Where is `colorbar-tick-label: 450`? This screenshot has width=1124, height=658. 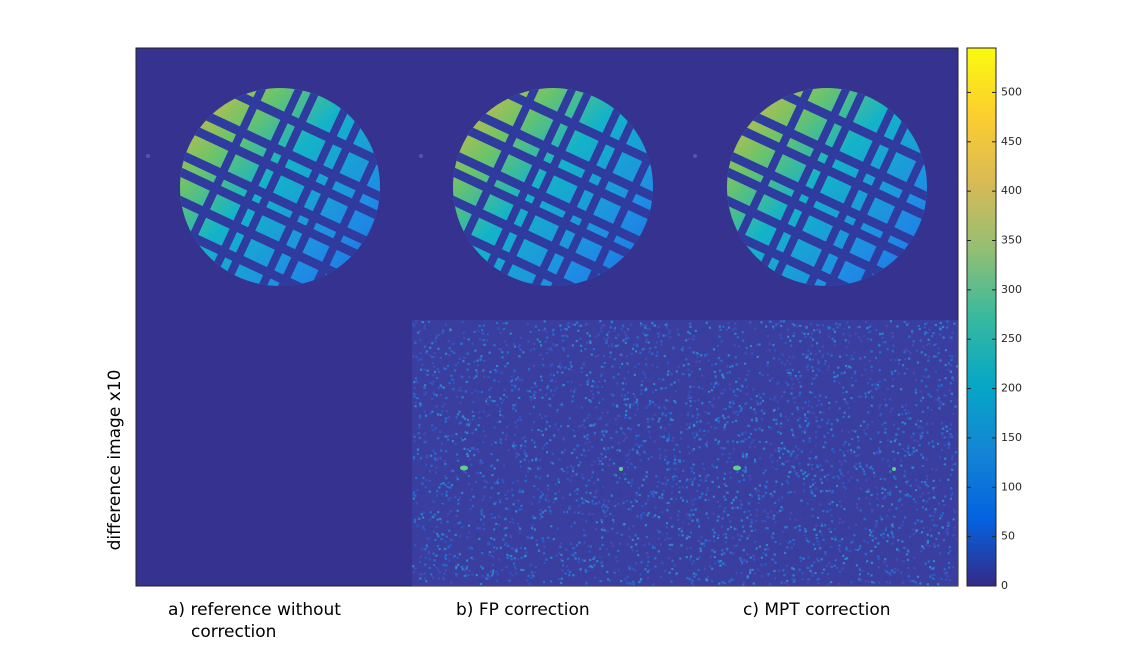 colorbar-tick-label: 450 is located at coordinates (1011, 141).